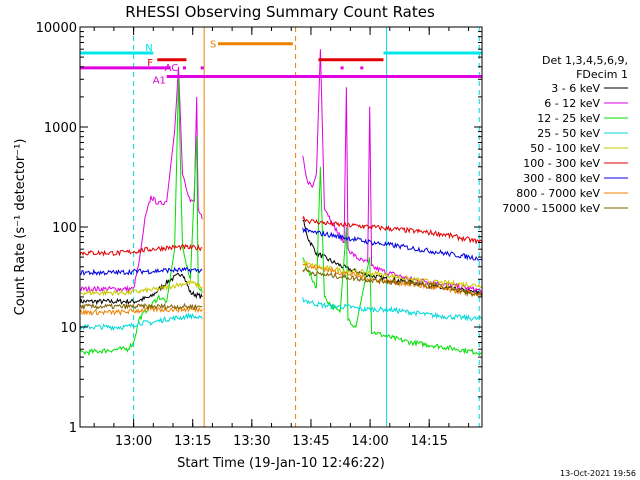 This screenshot has height=480, width=640. What do you see at coordinates (281, 236) in the screenshot?
I see `series-100-300keV` at bounding box center [281, 236].